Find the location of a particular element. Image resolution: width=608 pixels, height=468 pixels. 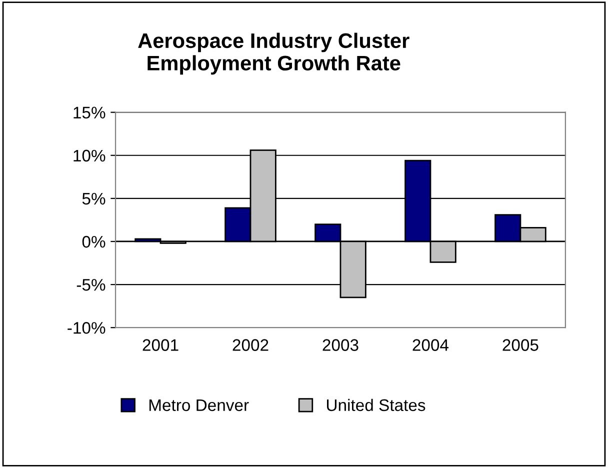

y-tick-label: 15% is located at coordinates (90, 112).